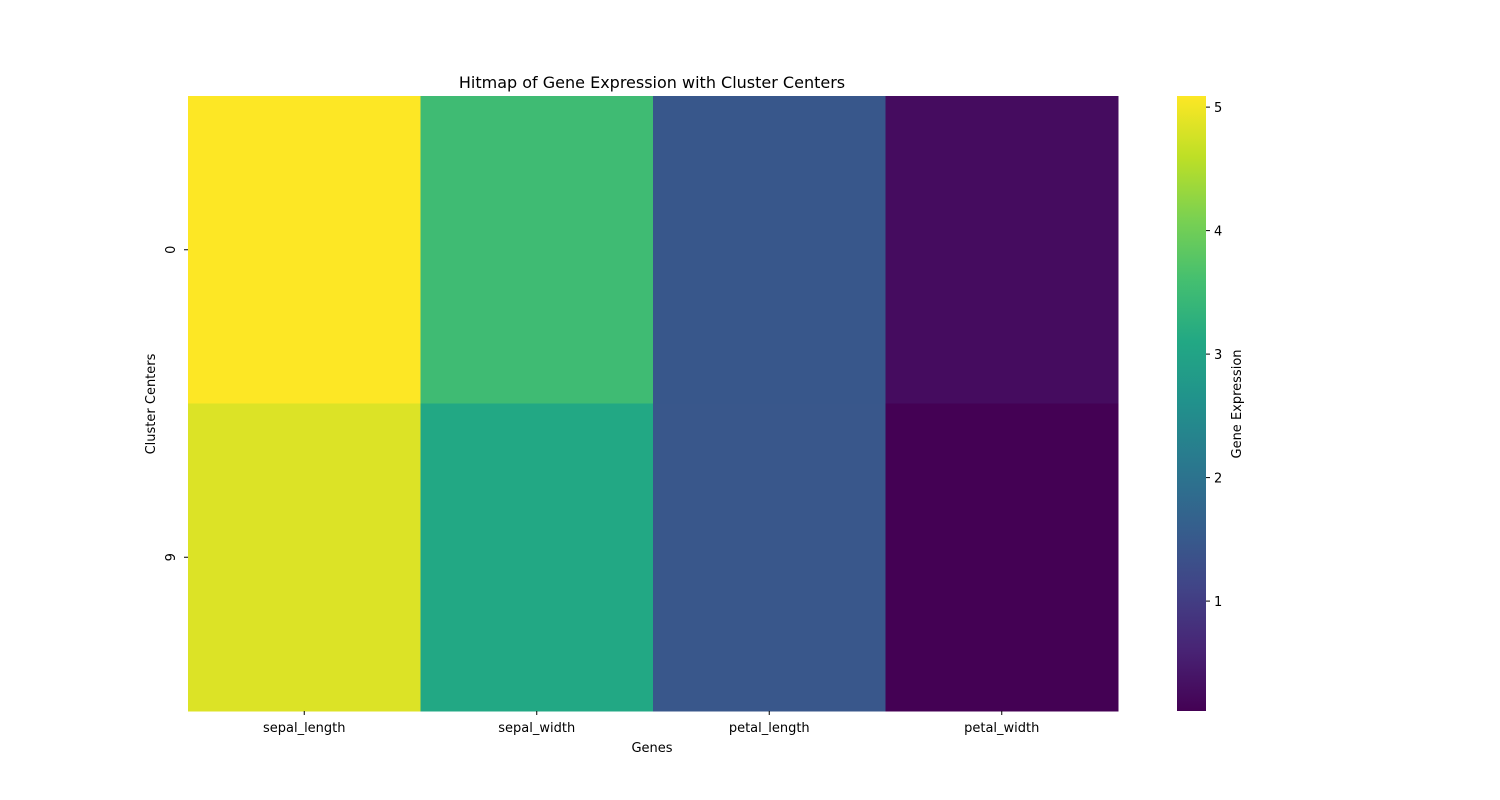 This screenshot has height=800, width=1500. What do you see at coordinates (171, 250) in the screenshot?
I see `y-tick-label: 0` at bounding box center [171, 250].